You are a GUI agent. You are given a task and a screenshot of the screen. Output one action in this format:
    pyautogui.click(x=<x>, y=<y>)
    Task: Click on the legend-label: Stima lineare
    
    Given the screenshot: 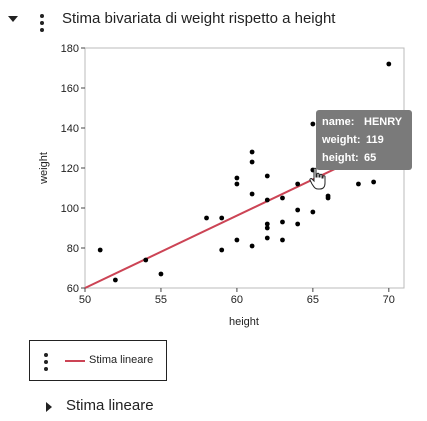 What is the action you would take?
    pyautogui.click(x=121, y=360)
    